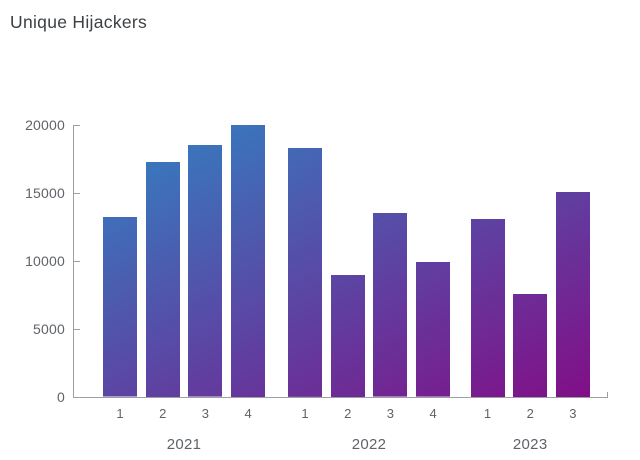  Describe the element at coordinates (205, 271) in the screenshot. I see `bar-2021-q3` at that location.